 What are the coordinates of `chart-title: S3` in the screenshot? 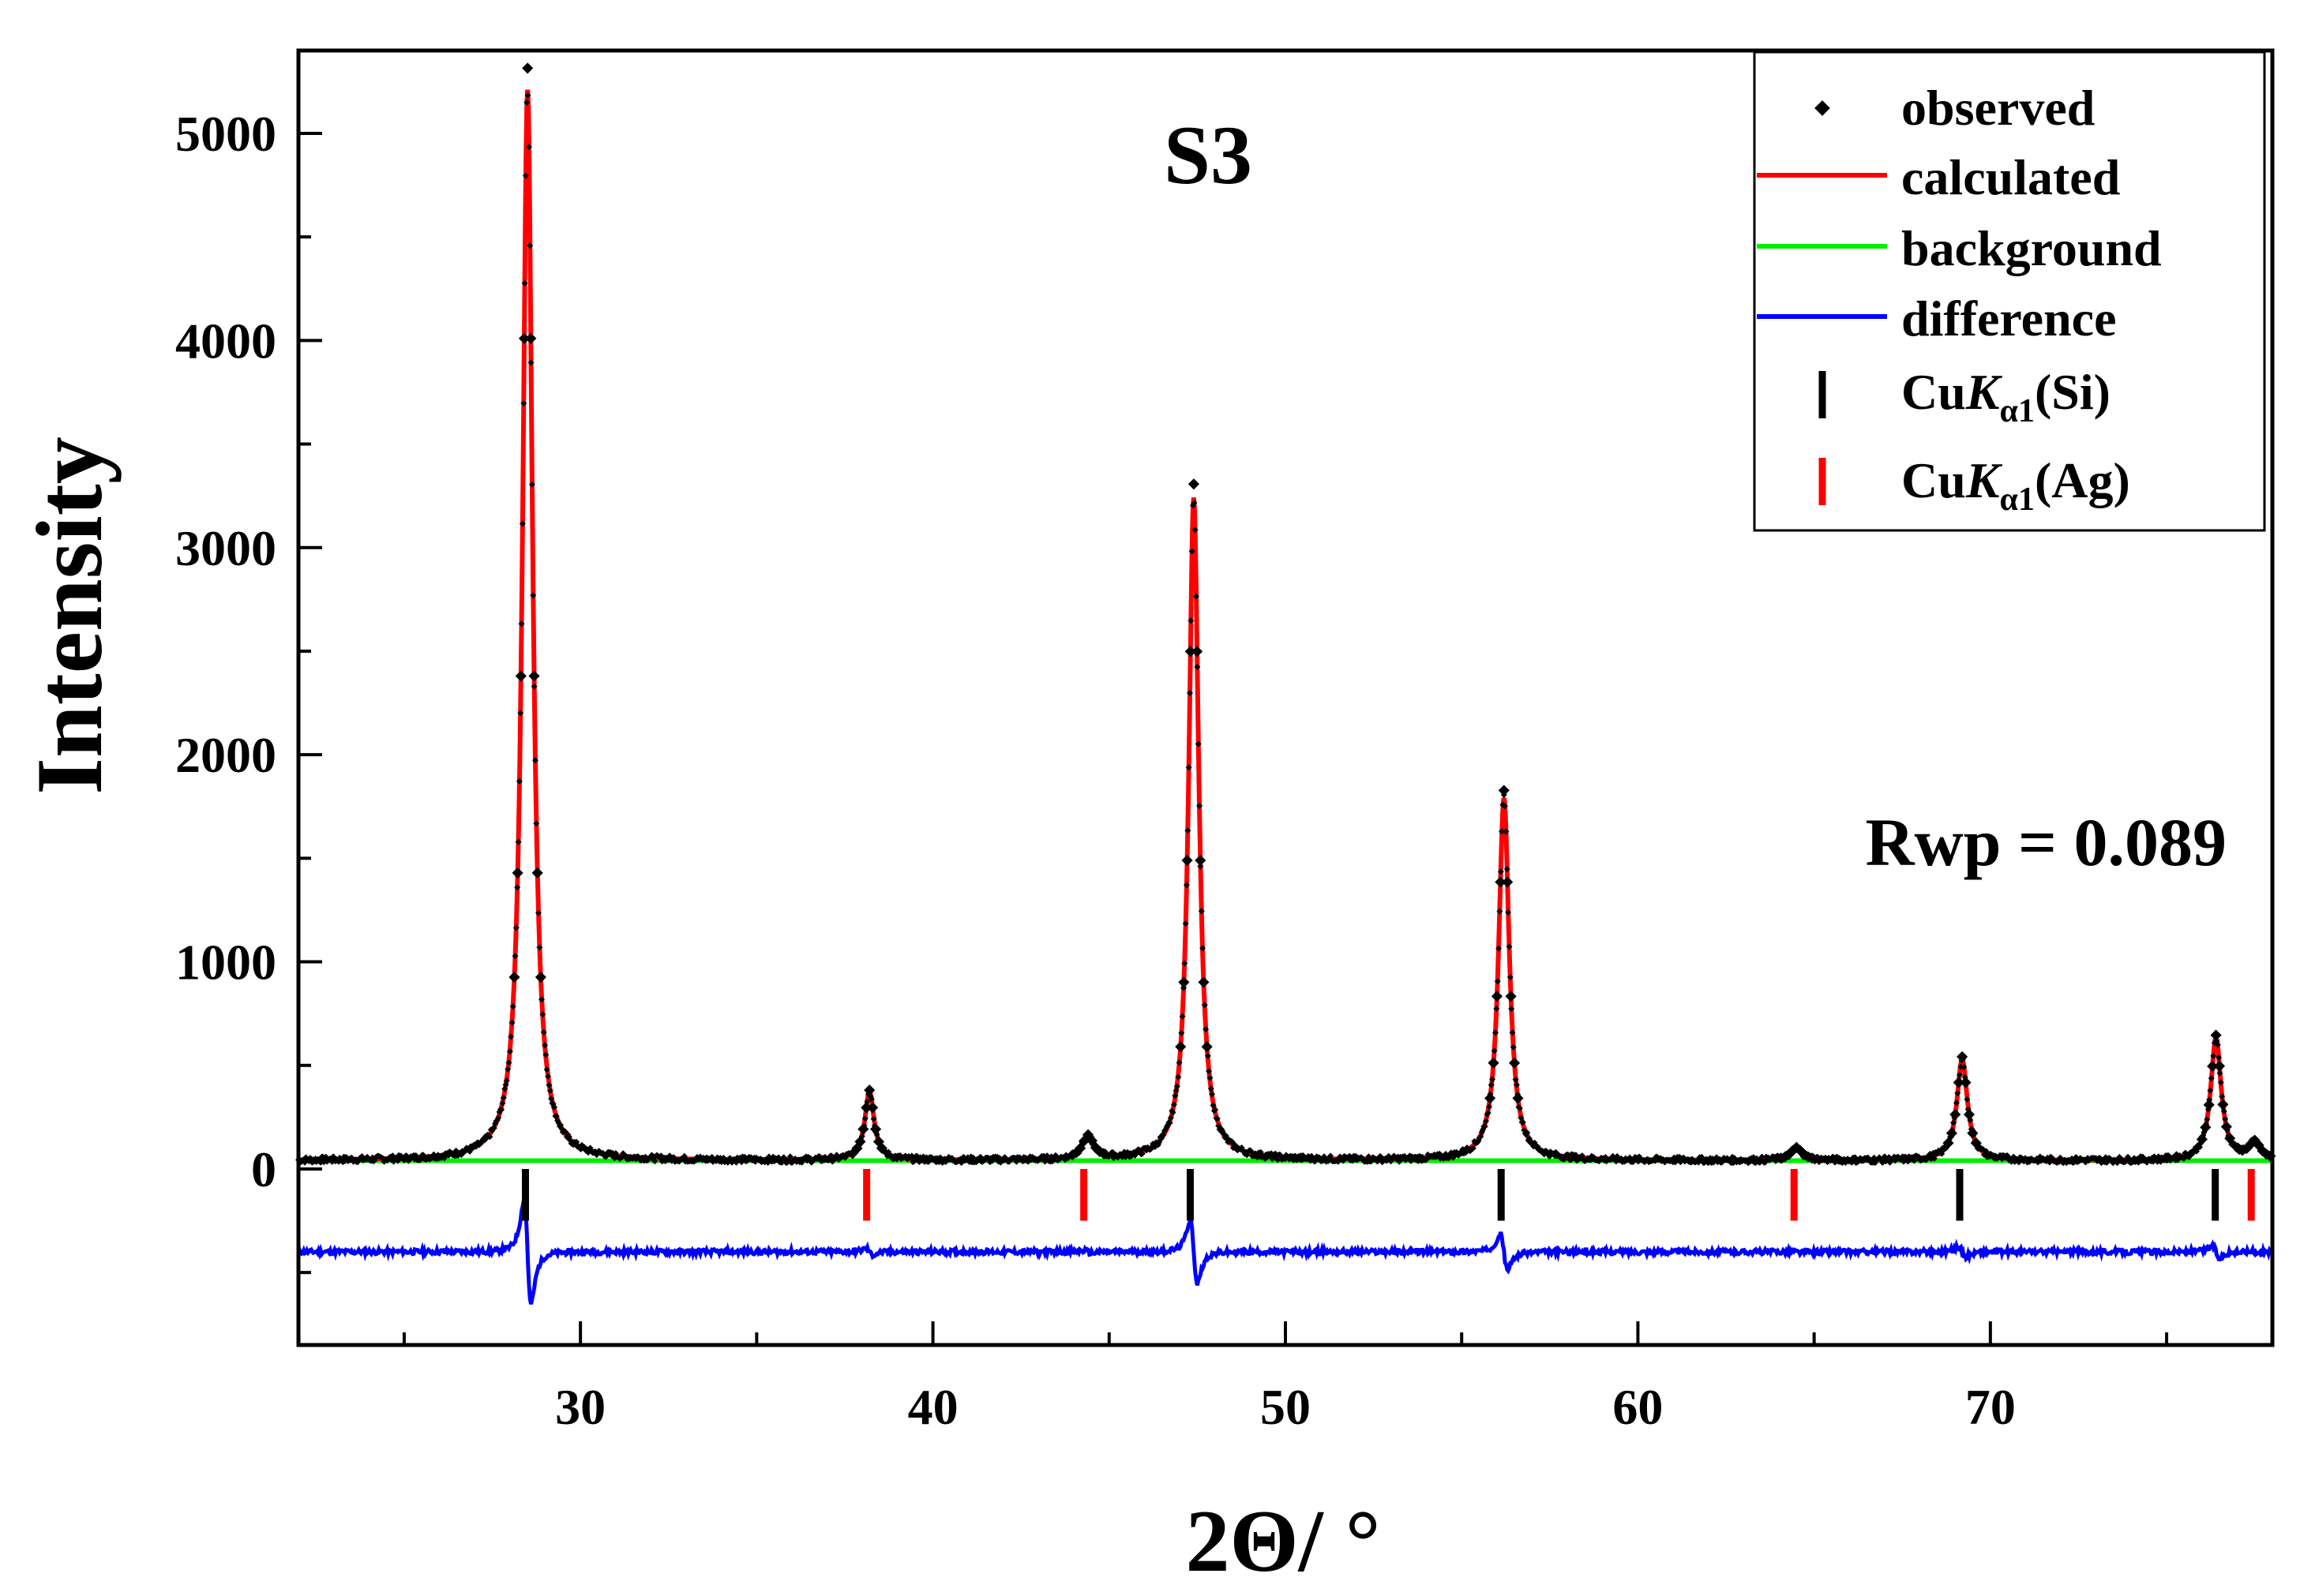 It's located at (1208, 155).